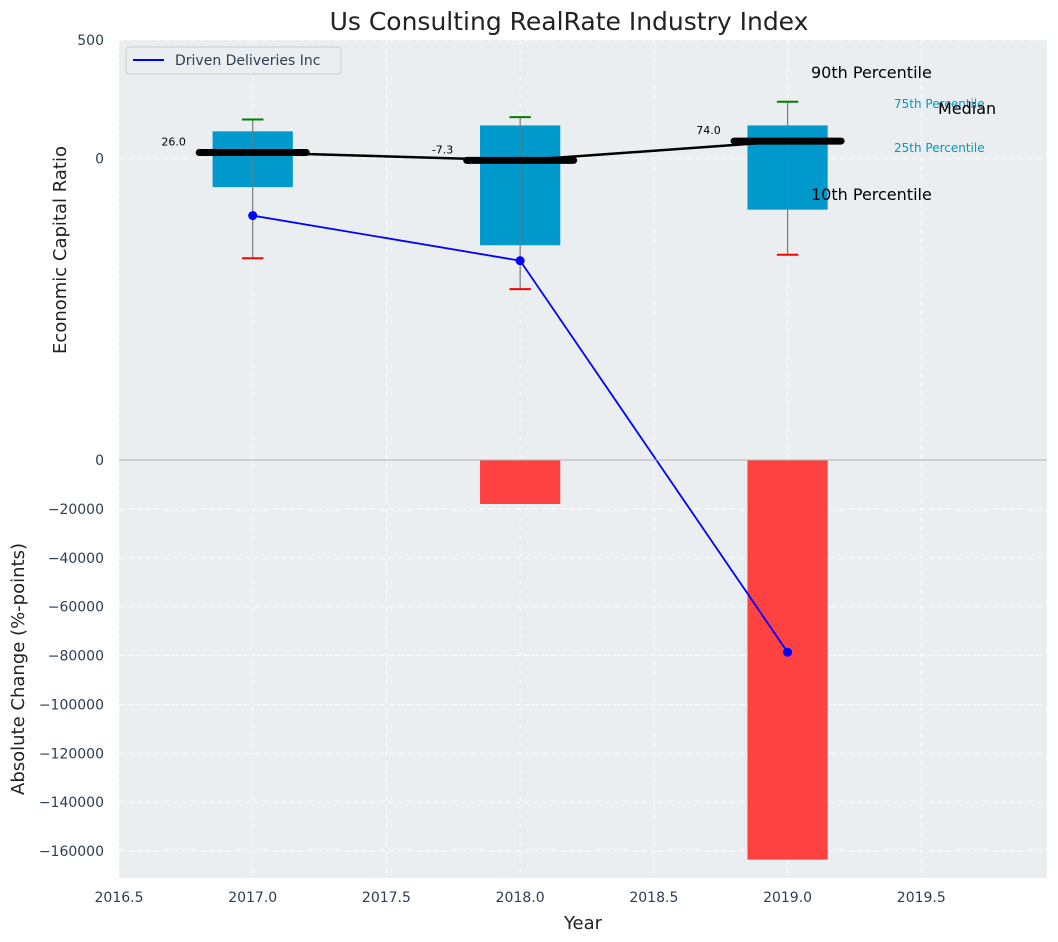  I want to click on median-value-label: 26.0, so click(173, 141).